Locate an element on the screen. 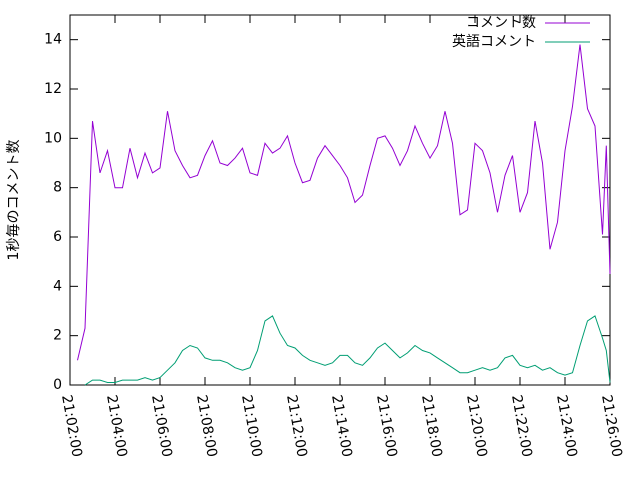 The height and width of the screenshot is (480, 640). y-tick-label: 2 is located at coordinates (57, 336).